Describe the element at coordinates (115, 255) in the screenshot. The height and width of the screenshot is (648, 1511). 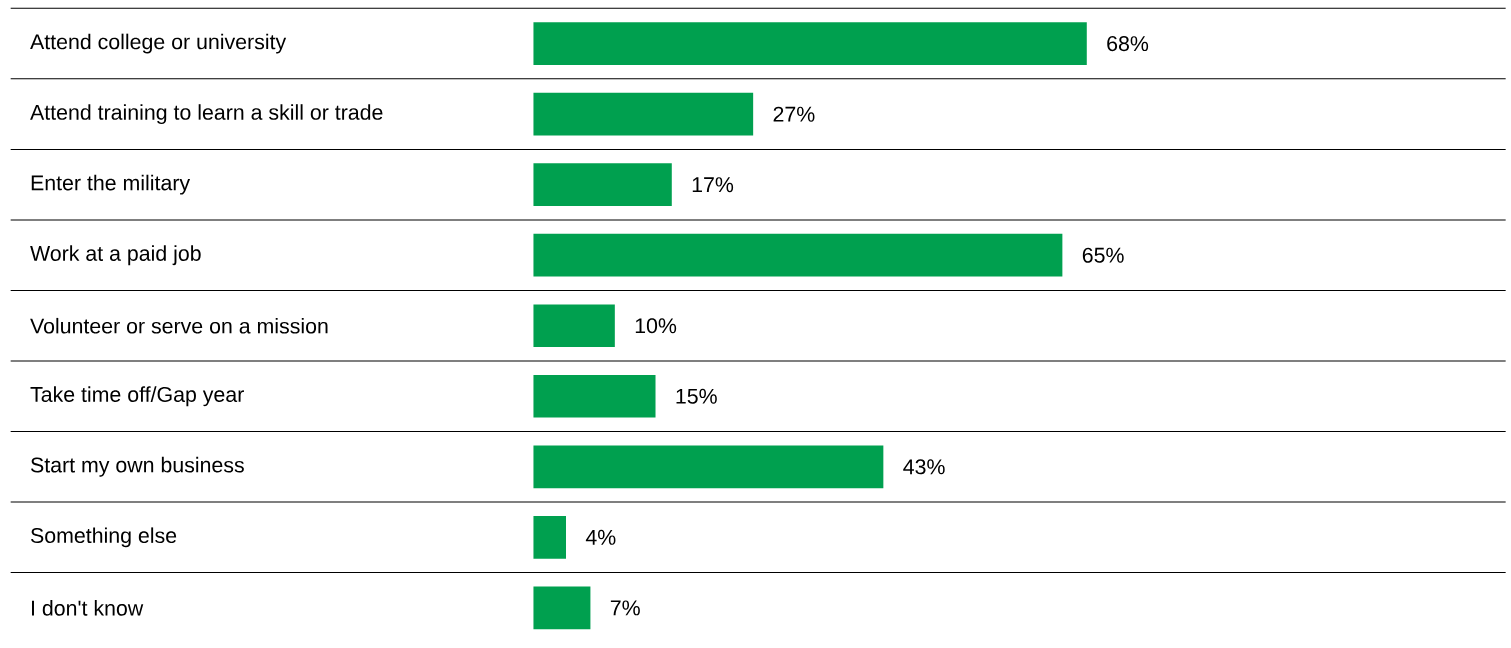
I see `y-tick-label: Work at a paid job` at that location.